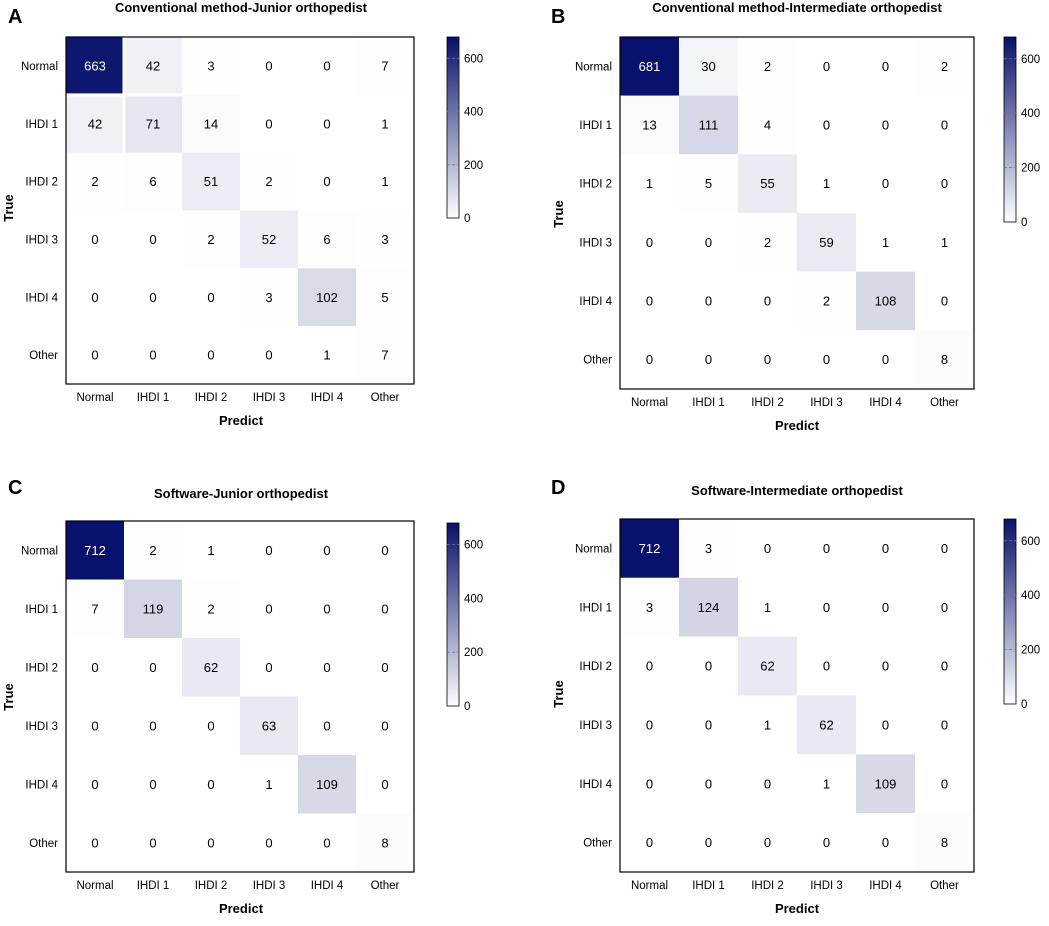 This screenshot has width=1049, height=926. I want to click on panel-title: Software-Intermediate orthopedist, so click(797, 490).